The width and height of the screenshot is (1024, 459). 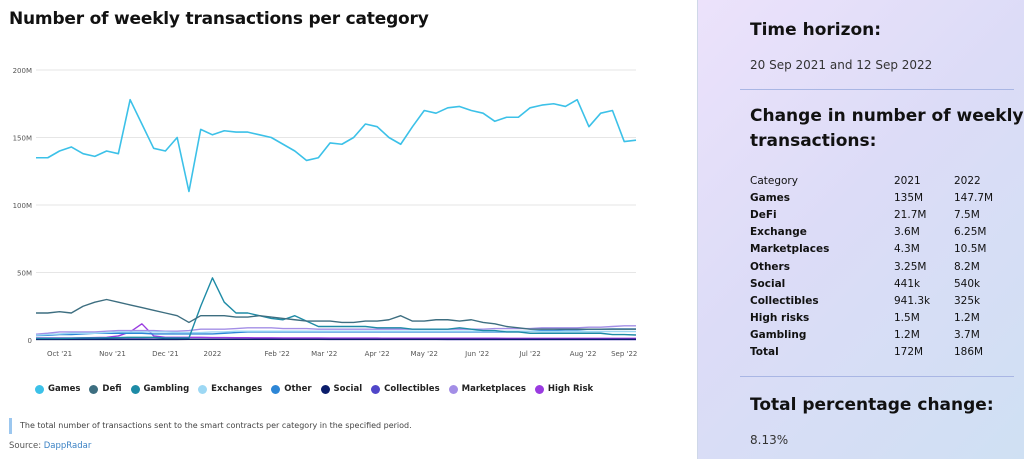 What do you see at coordinates (882, 352) in the screenshot?
I see `table-row: Total 172M 186M` at bounding box center [882, 352].